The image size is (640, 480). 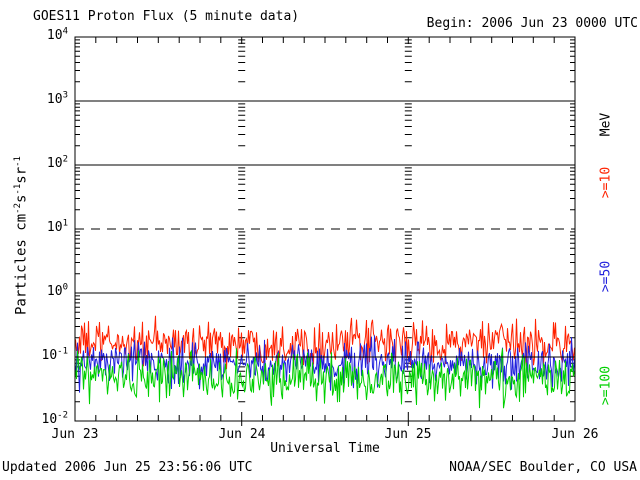 What do you see at coordinates (325, 448) in the screenshot?
I see `x-axis-label: Universal Time` at bounding box center [325, 448].